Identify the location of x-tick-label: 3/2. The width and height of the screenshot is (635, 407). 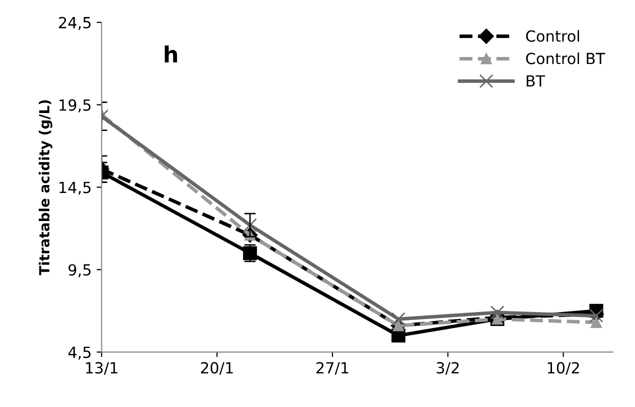
(447, 368).